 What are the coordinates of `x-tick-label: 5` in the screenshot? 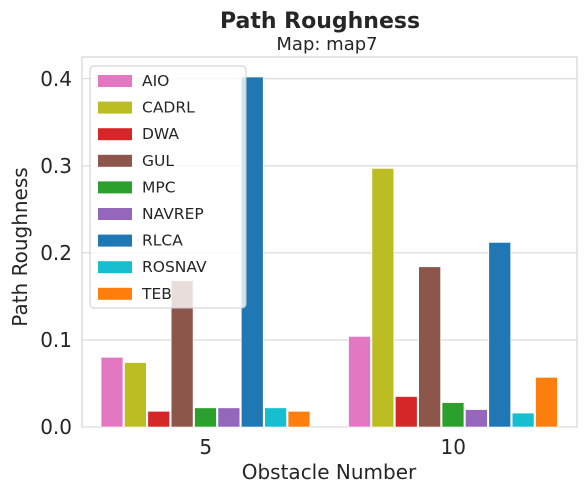 It's located at (205, 447).